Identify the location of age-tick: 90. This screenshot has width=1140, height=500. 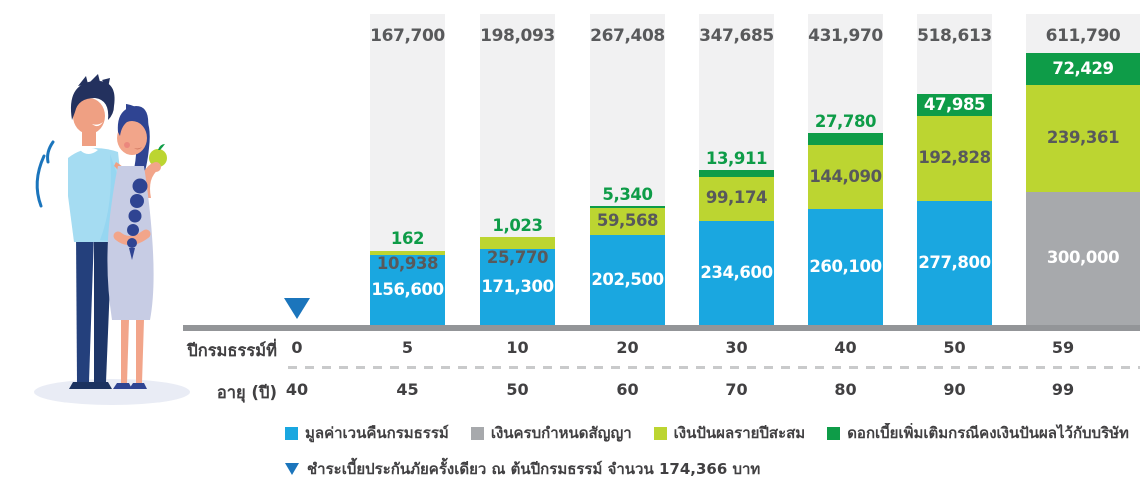
(954, 389).